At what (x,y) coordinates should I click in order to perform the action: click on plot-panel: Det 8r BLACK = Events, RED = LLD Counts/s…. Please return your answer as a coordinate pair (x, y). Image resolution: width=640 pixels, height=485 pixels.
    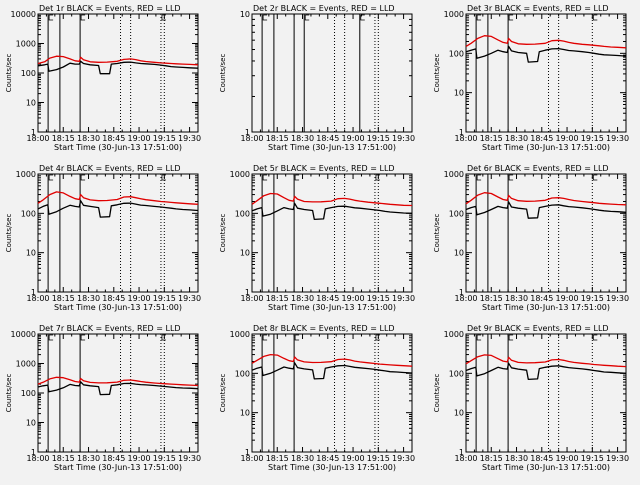
    Looking at the image, I should click on (317, 398).